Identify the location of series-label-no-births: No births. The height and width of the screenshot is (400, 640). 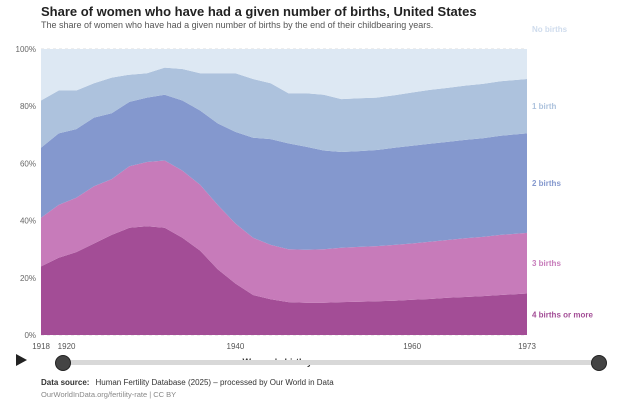
(550, 29).